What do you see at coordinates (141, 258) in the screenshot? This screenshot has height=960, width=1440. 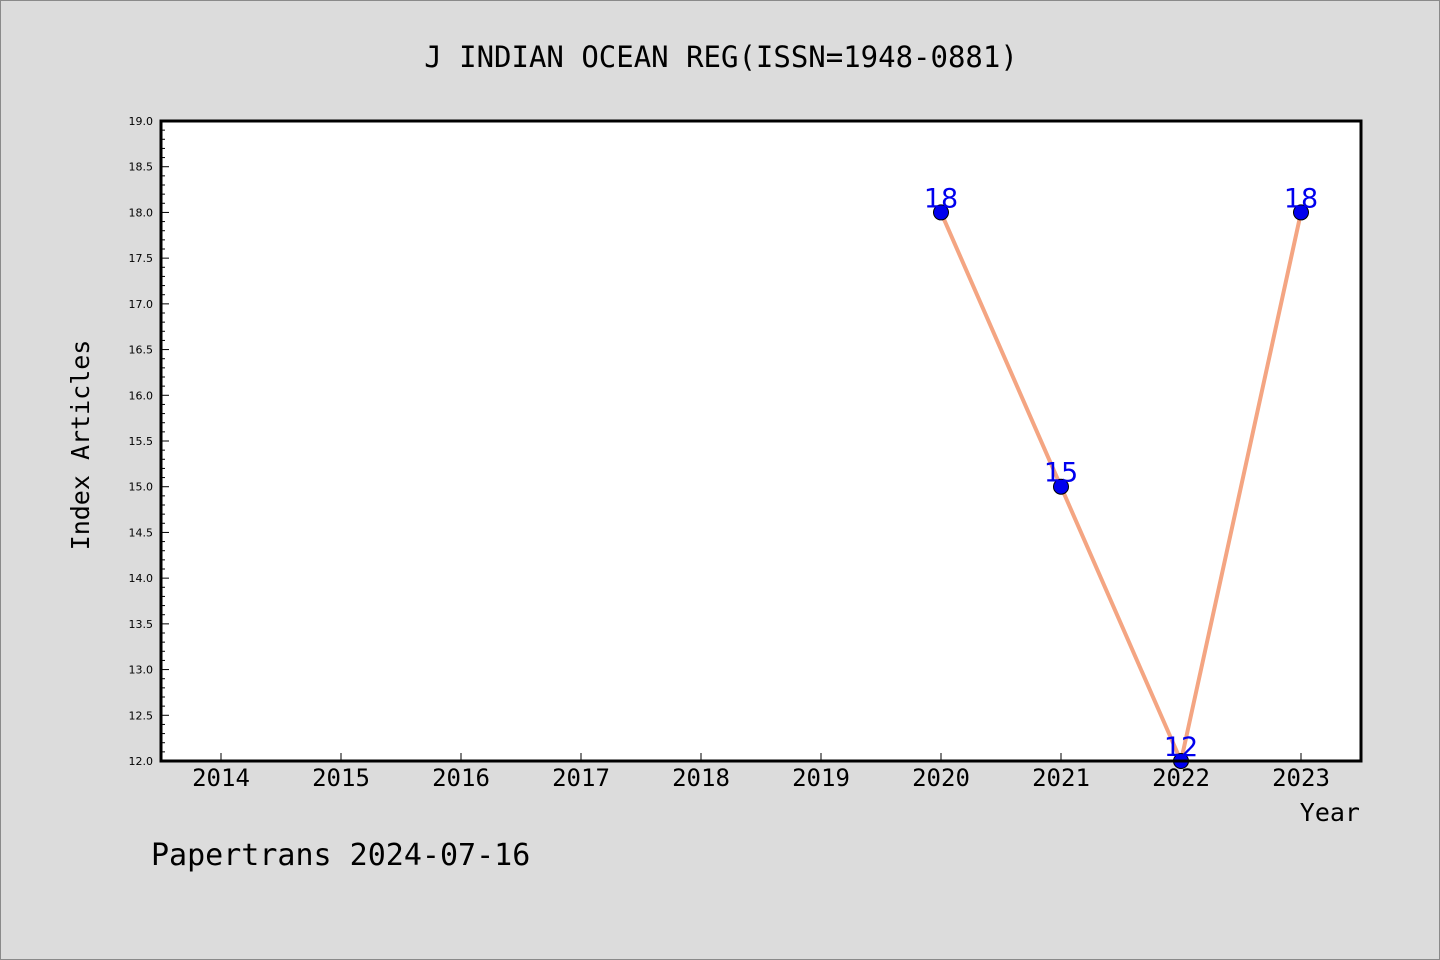 I see `y-tick-label: 17.5` at bounding box center [141, 258].